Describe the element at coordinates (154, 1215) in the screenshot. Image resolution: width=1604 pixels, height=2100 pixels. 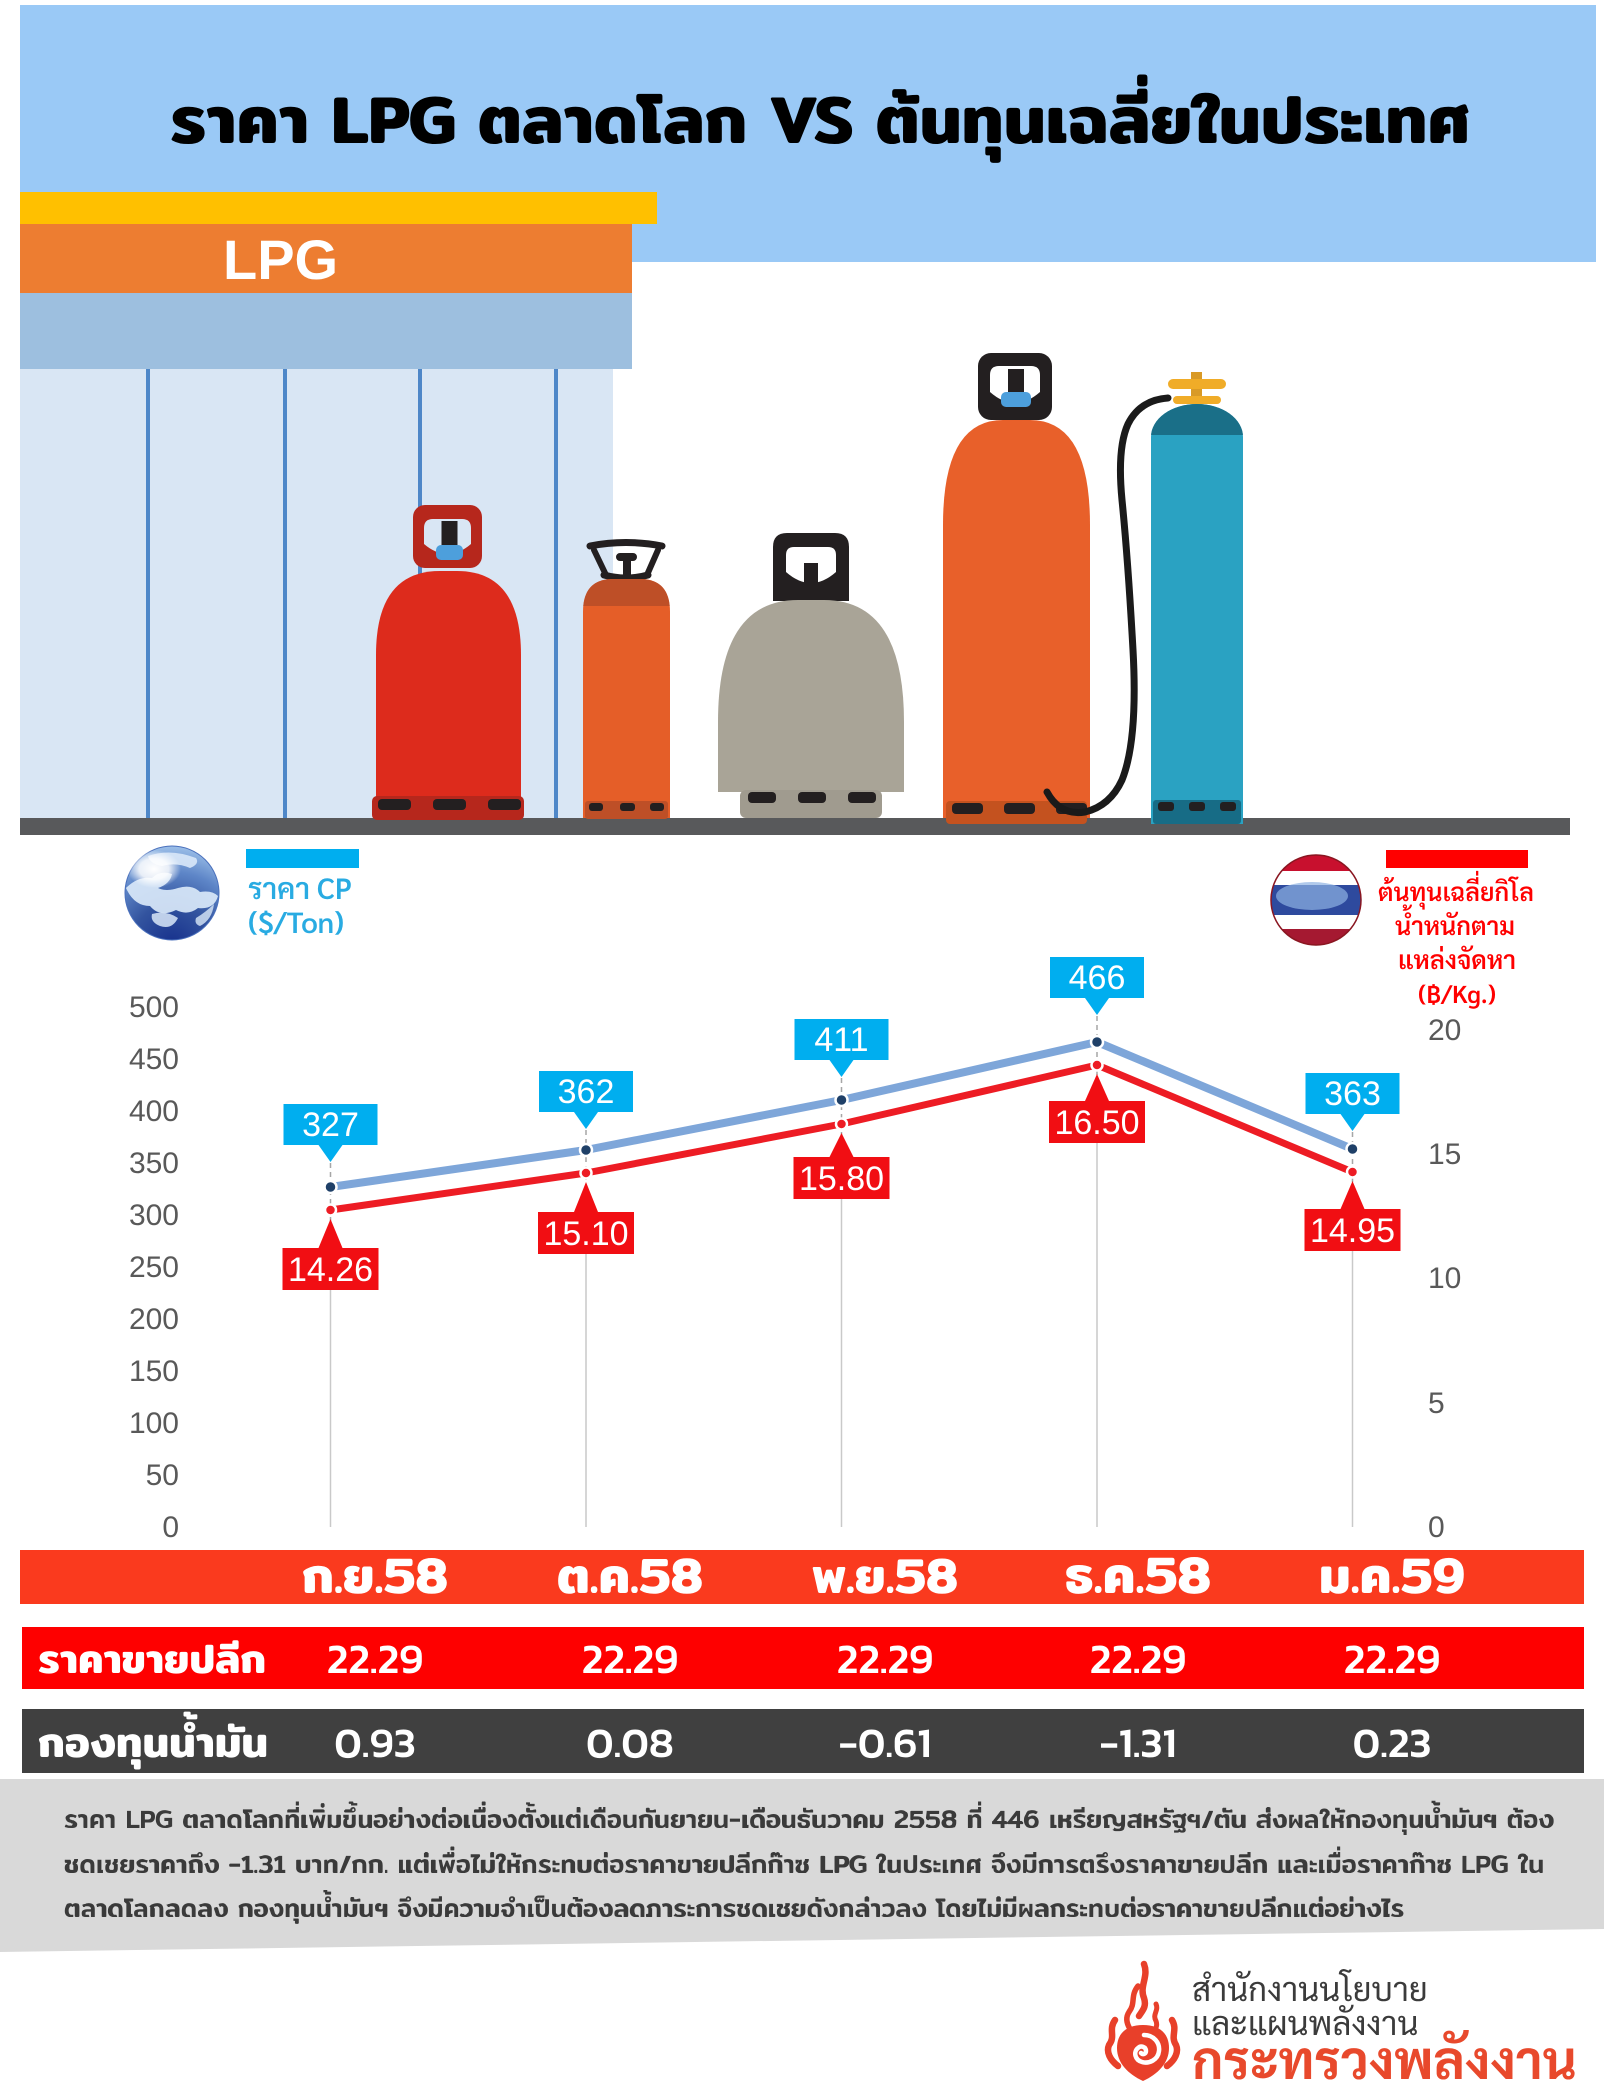
I see `svg-text: 300` at that location.